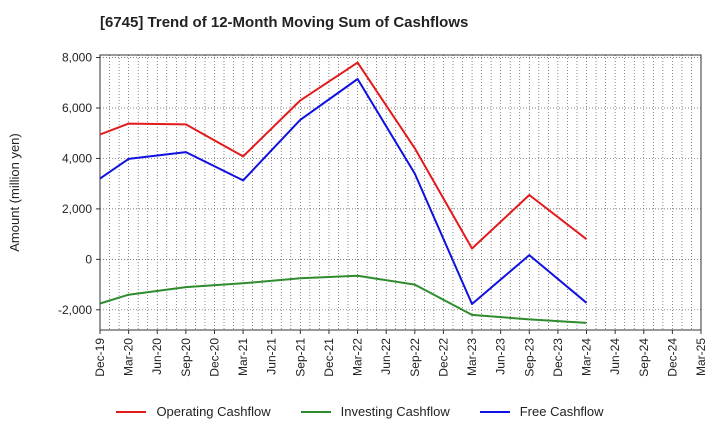  I want to click on legend-item: Free Cashflow, so click(541, 411).